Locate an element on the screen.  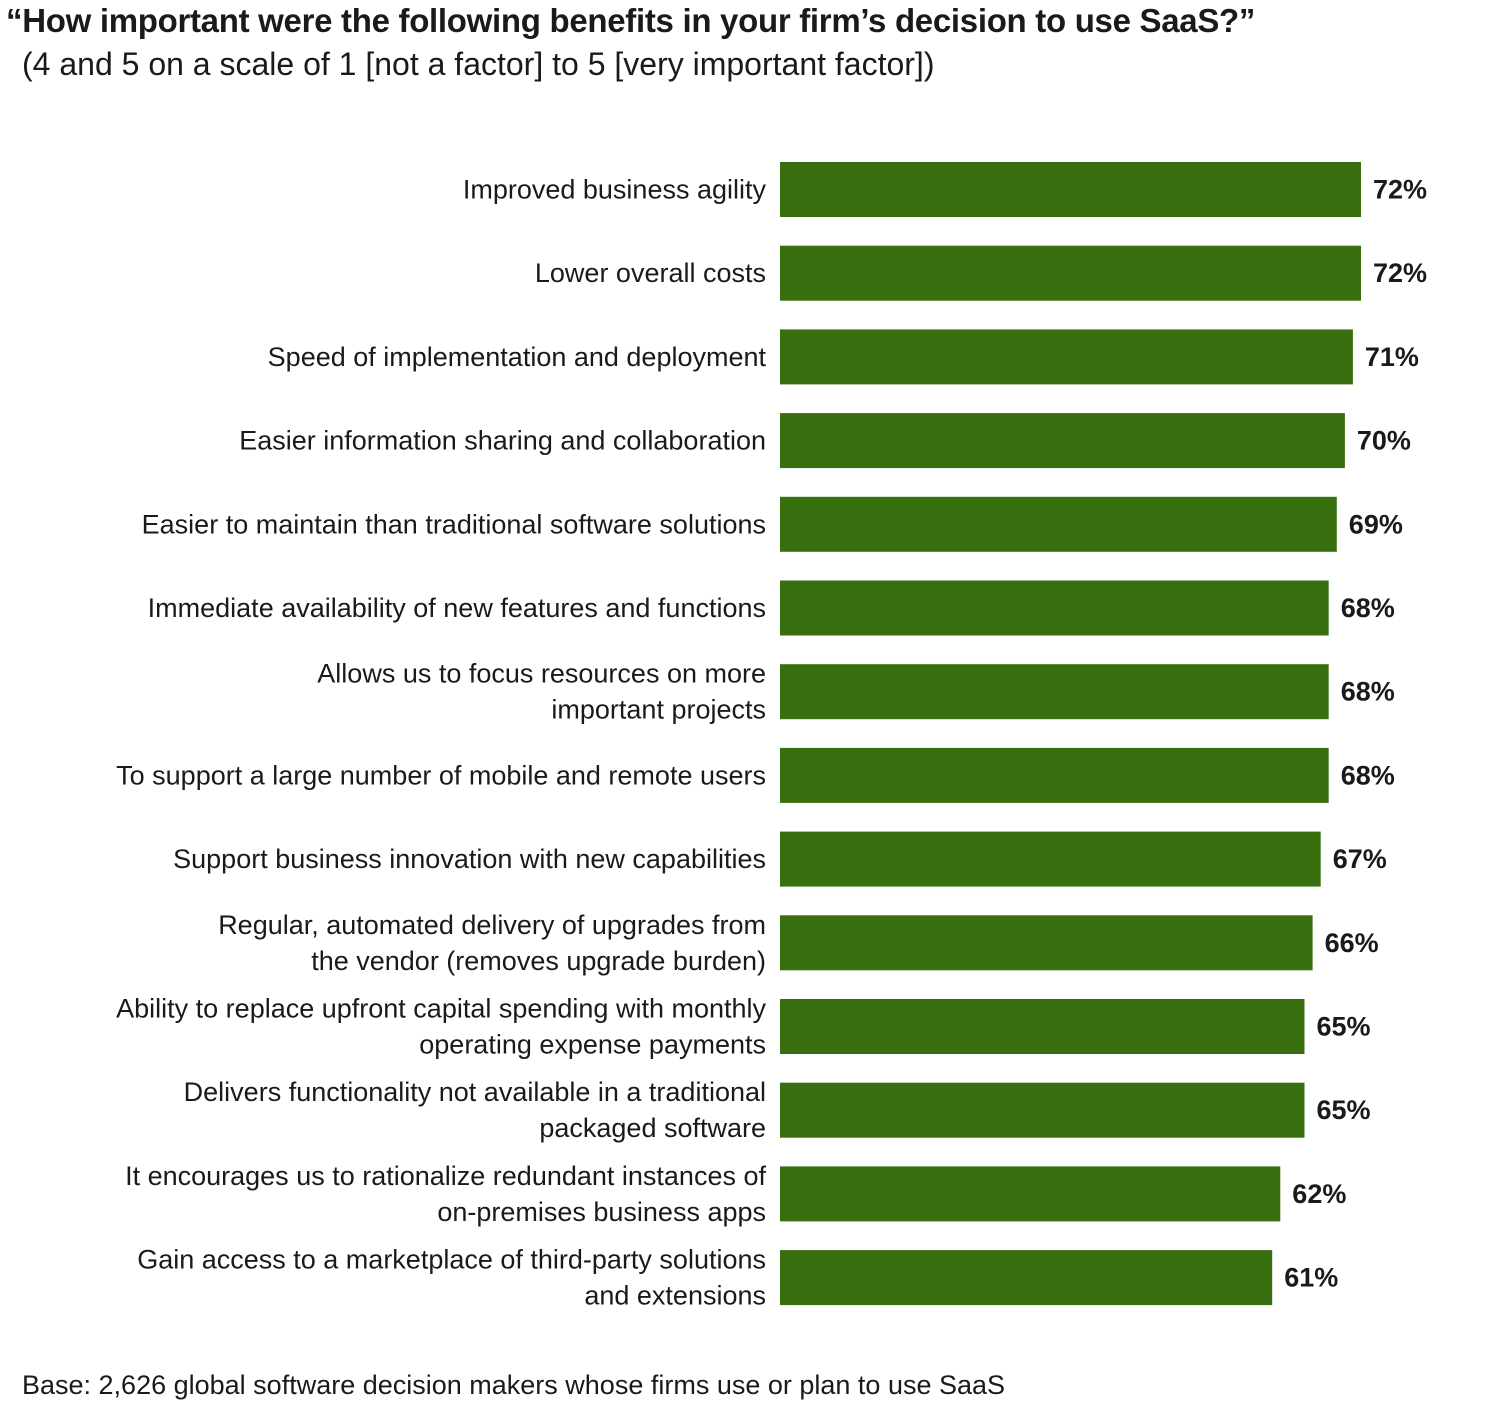
value-label: 67% is located at coordinates (1360, 859).